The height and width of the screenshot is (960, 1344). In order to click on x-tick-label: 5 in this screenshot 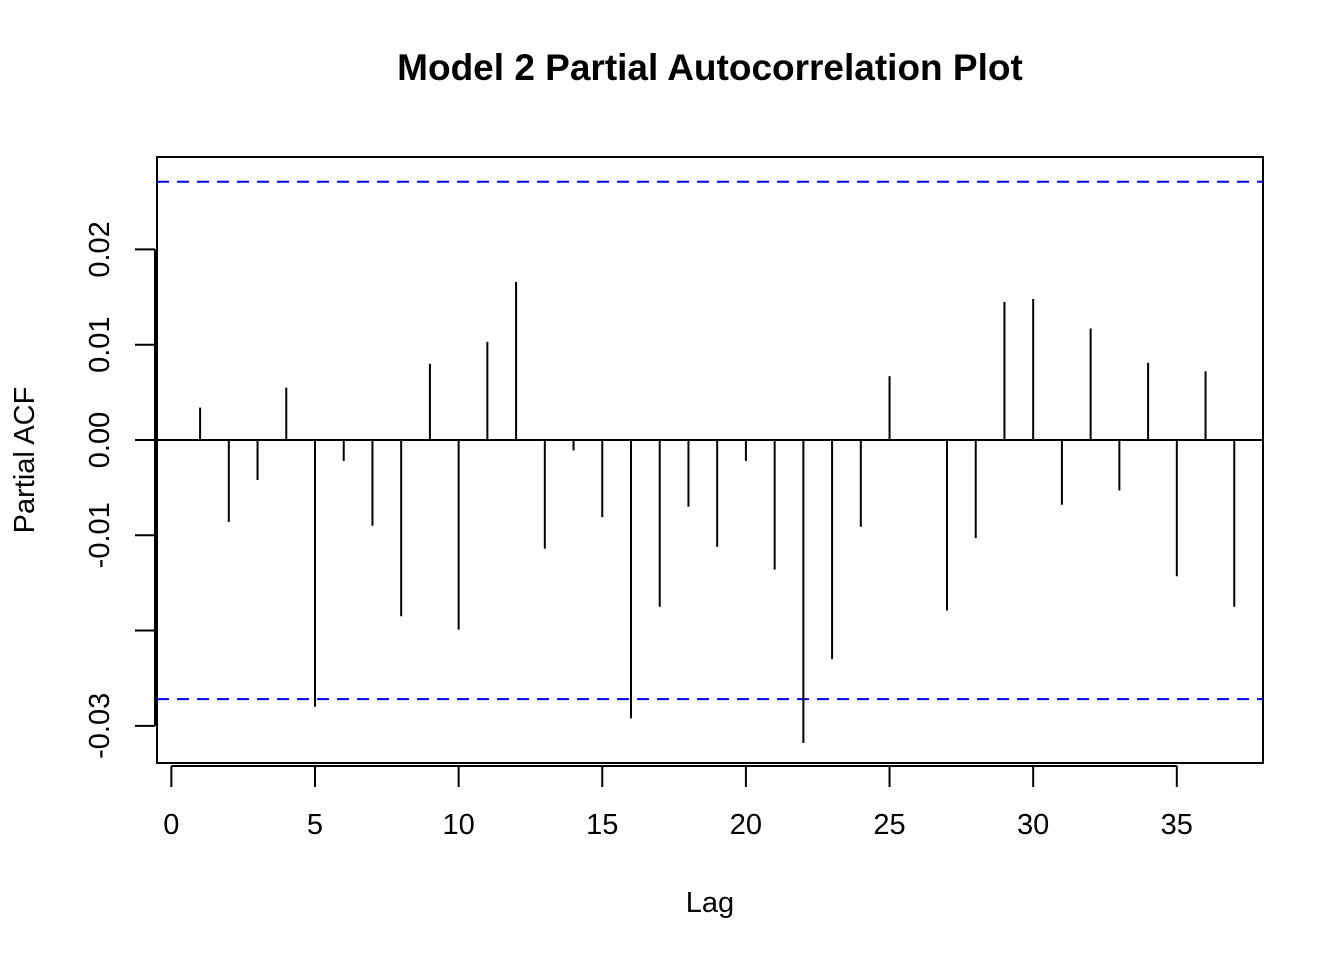, I will do `click(315, 825)`.